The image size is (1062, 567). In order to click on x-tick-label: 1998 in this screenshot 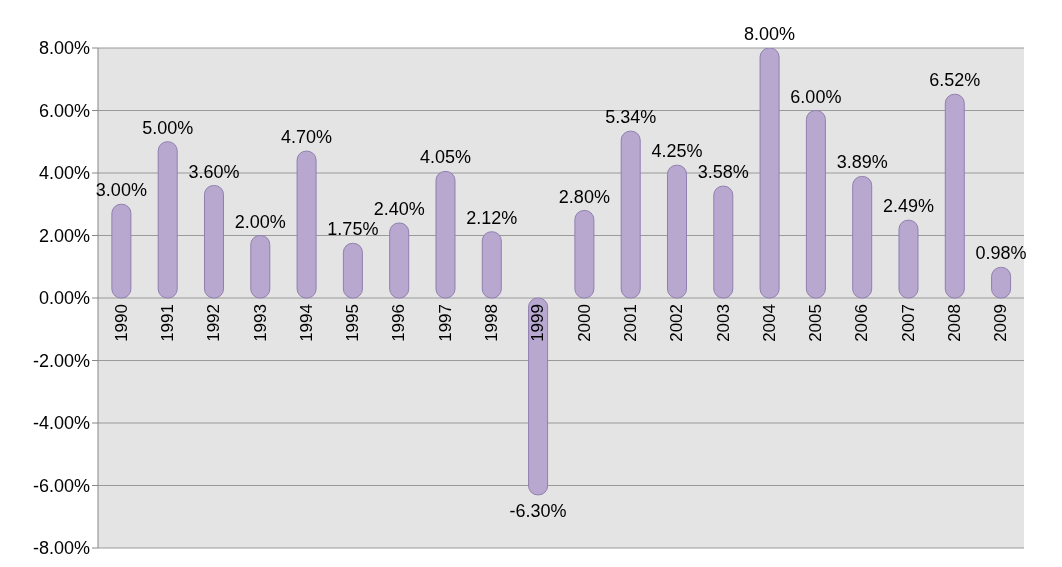, I will do `click(492, 323)`.